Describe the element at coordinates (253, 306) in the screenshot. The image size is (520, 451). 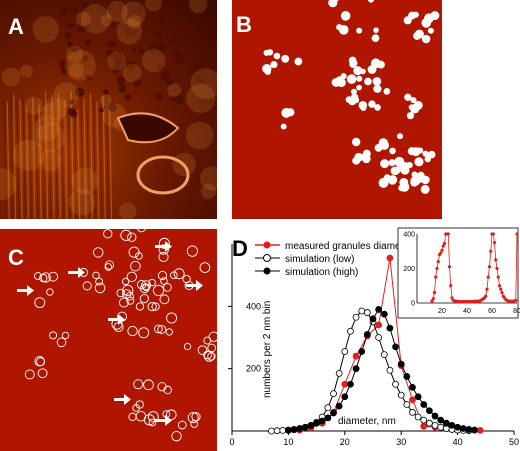
I see `y-tick-label: 400` at that location.